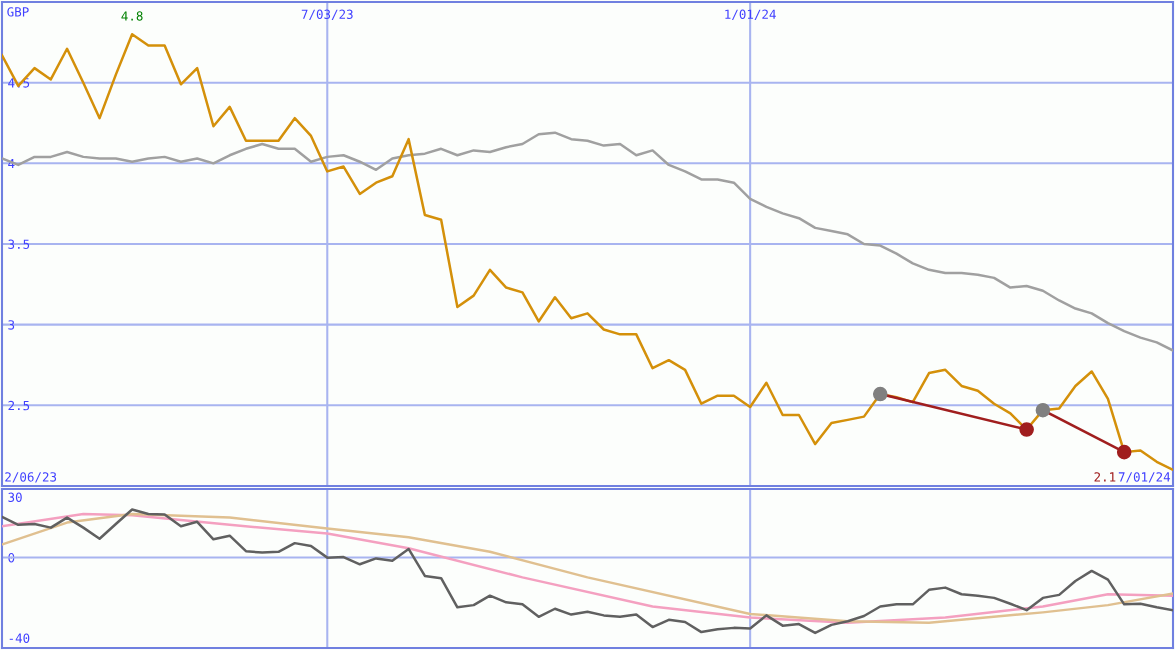 This screenshot has height=650, width=1175. What do you see at coordinates (19, 638) in the screenshot?
I see `y-tick-label: -40` at bounding box center [19, 638].